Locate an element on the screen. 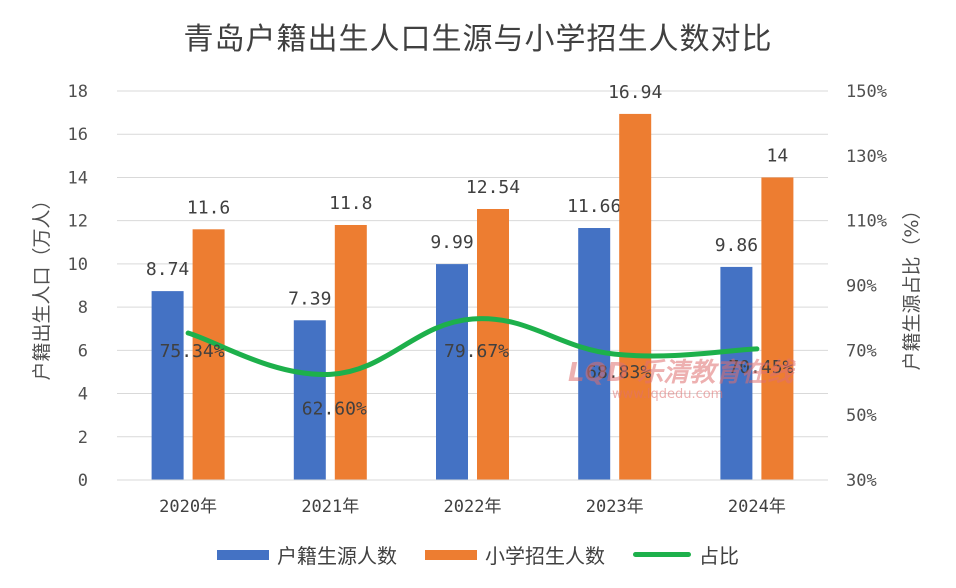 The width and height of the screenshot is (956, 588). y-axis-title: 户籍出生人口（万人） is located at coordinates (42, 285).